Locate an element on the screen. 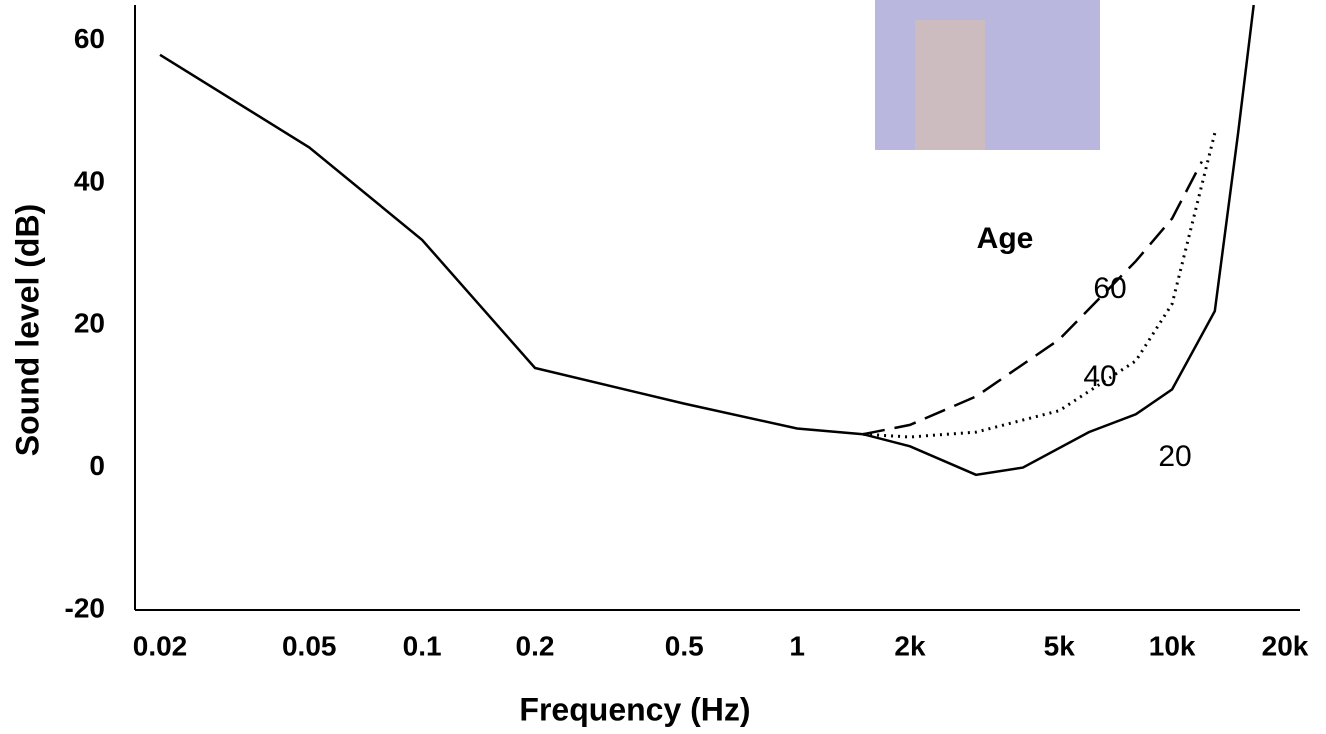 The width and height of the screenshot is (1326, 734). x-tick-label: 0.05 is located at coordinates (309, 645).